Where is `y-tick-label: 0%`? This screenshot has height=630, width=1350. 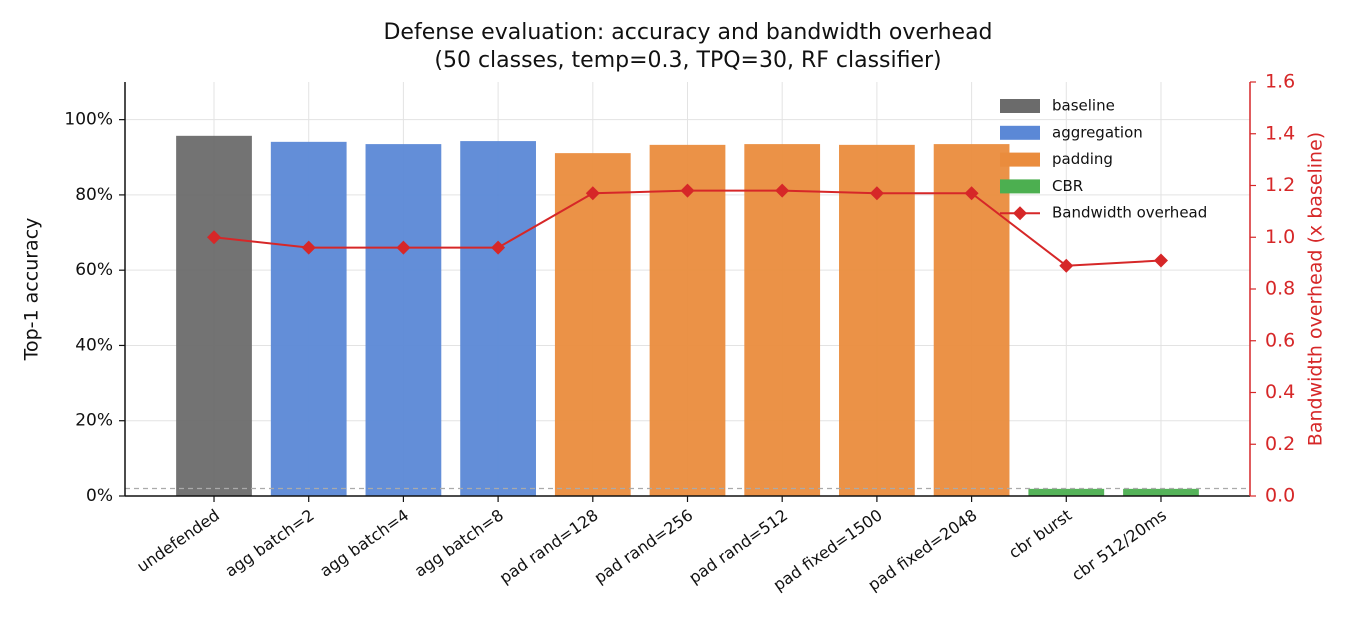
y-tick-label: 0% is located at coordinates (99, 496).